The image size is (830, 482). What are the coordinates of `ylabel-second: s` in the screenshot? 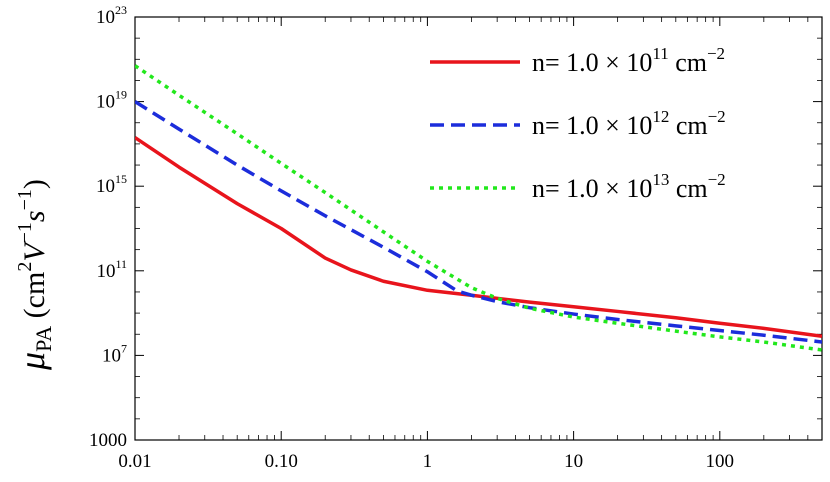 It's located at (34, 216).